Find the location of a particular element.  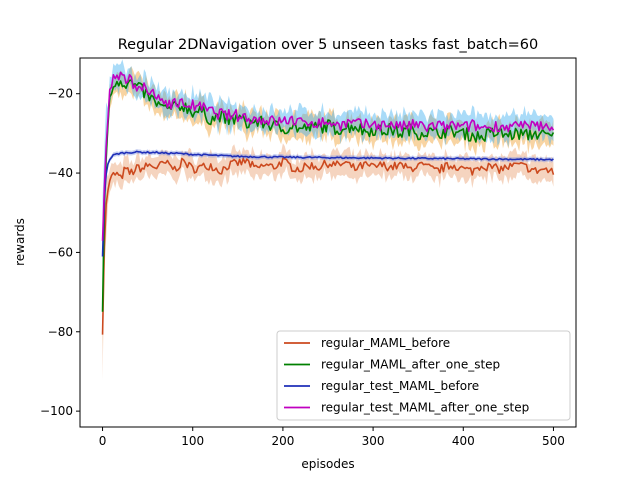

y-tick-label: −80 is located at coordinates (60, 332).